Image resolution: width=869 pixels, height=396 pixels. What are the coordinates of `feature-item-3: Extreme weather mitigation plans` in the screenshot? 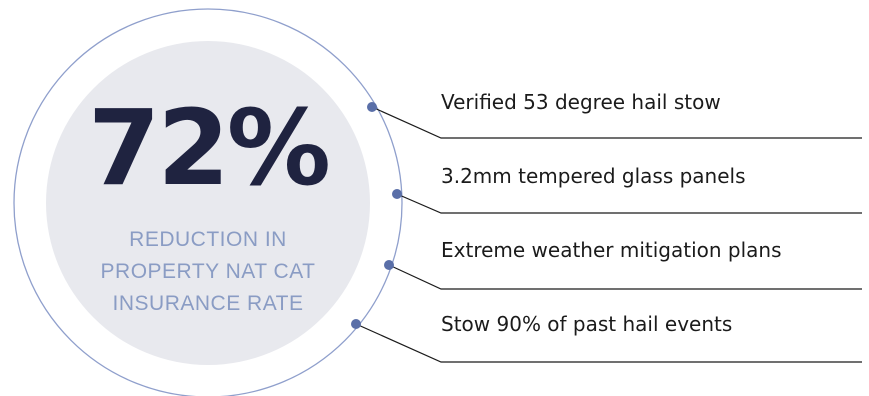 It's located at (611, 250).